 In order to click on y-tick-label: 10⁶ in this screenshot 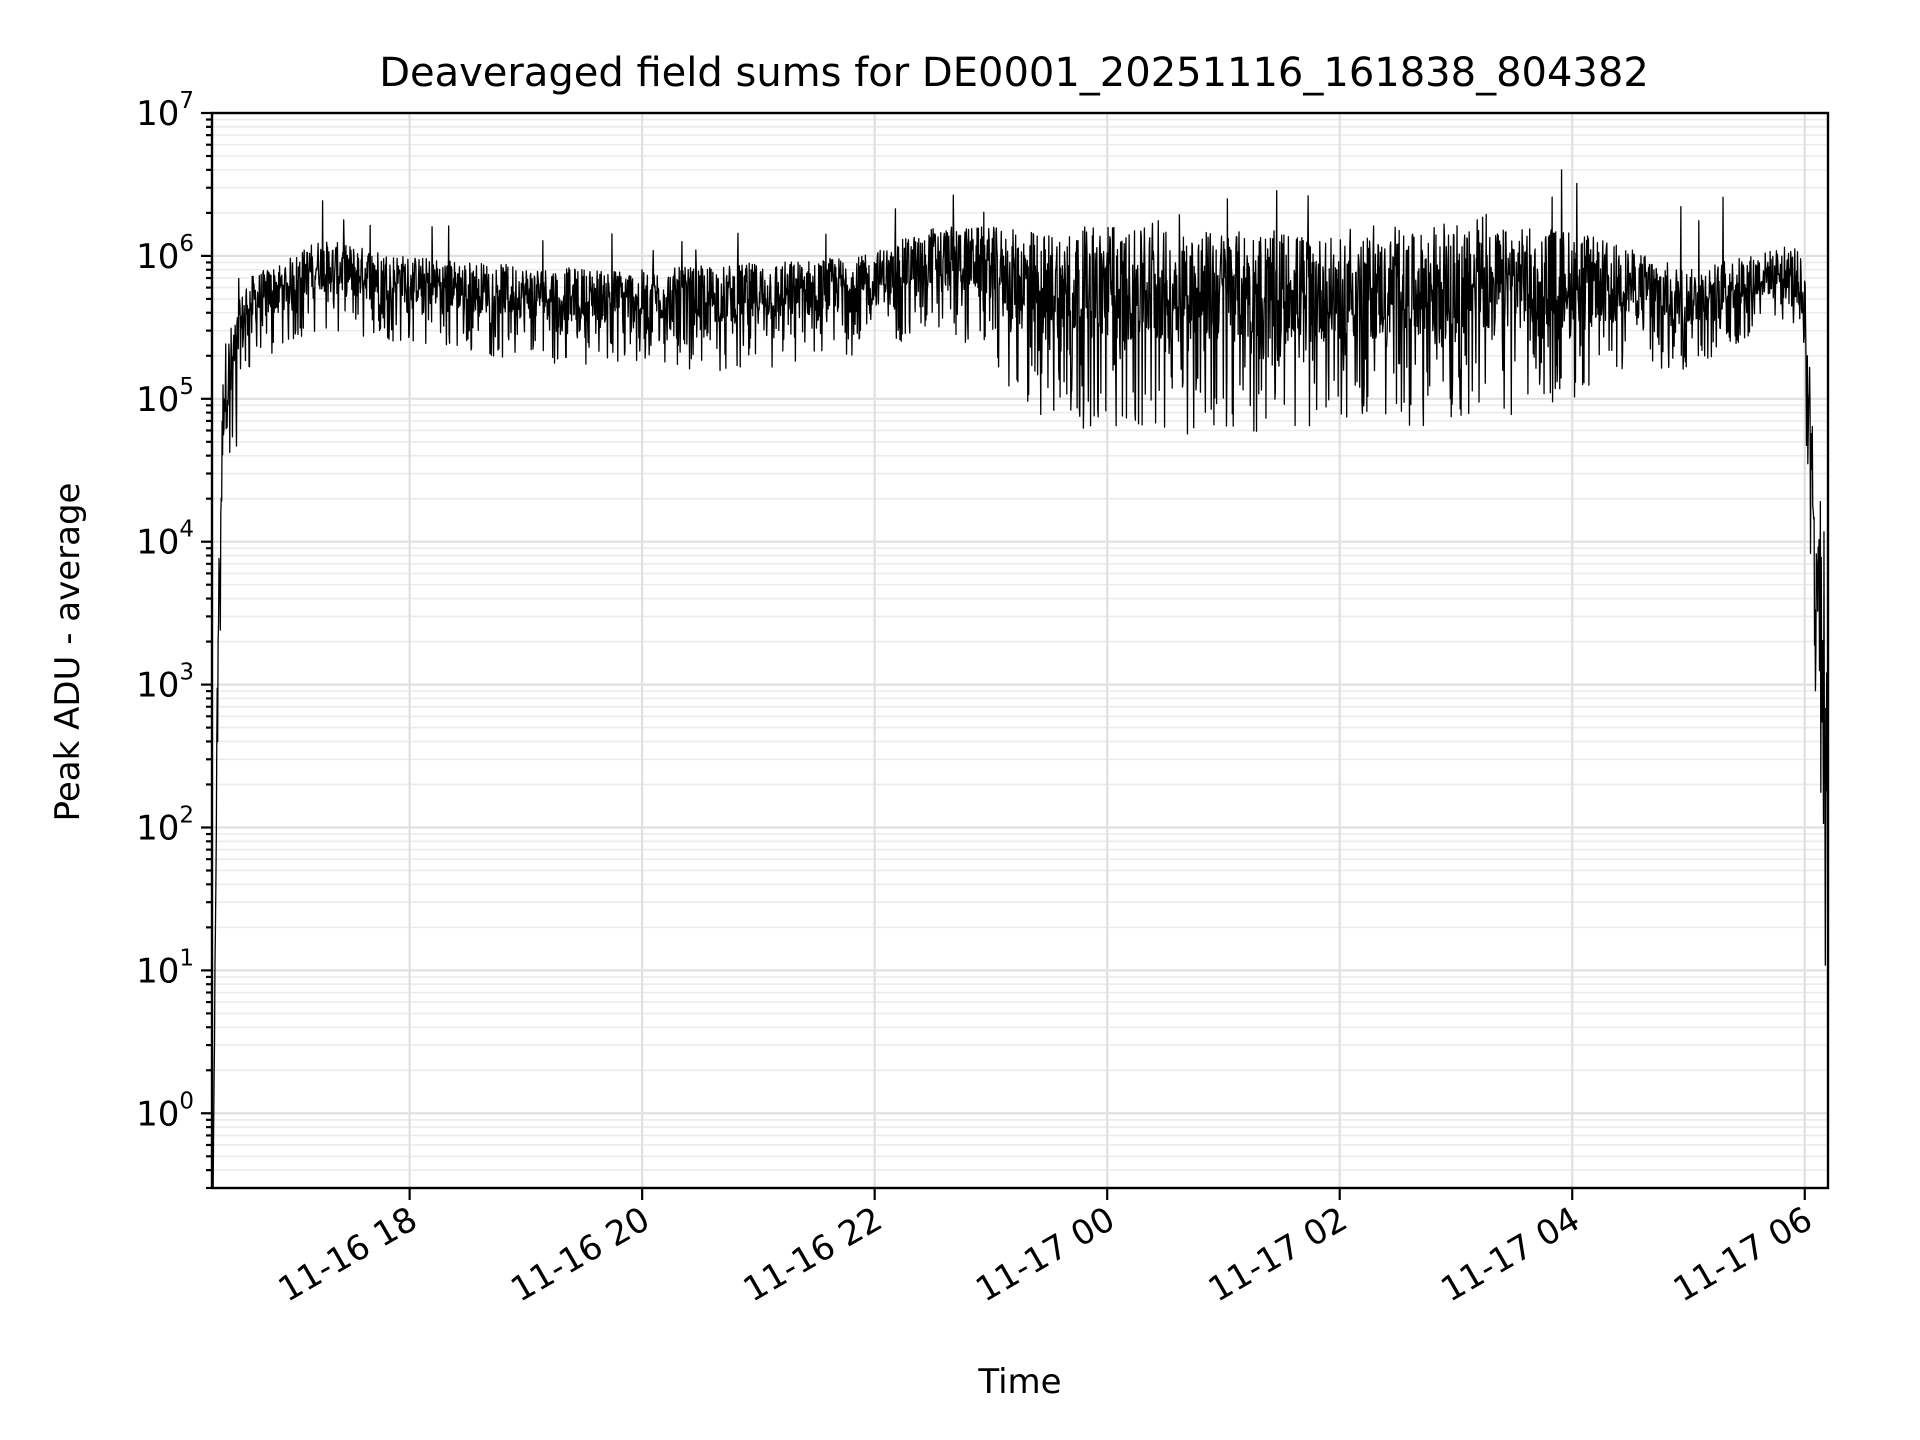, I will do `click(165, 254)`.